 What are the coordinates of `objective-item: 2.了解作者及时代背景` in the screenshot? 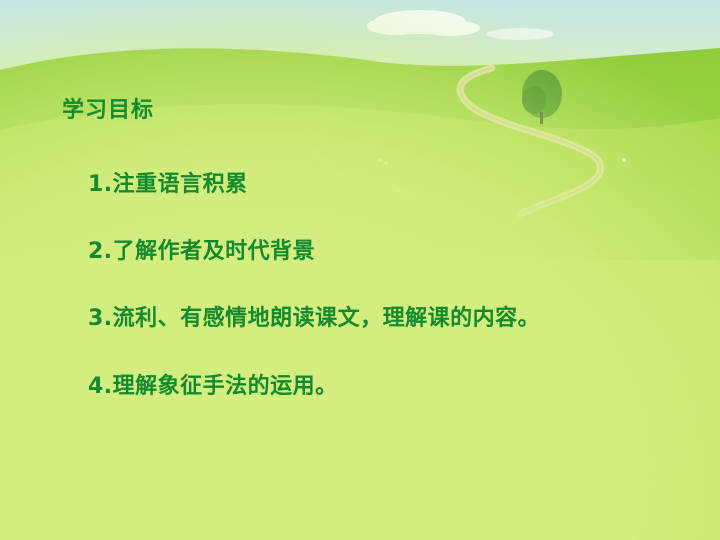 It's located at (202, 251).